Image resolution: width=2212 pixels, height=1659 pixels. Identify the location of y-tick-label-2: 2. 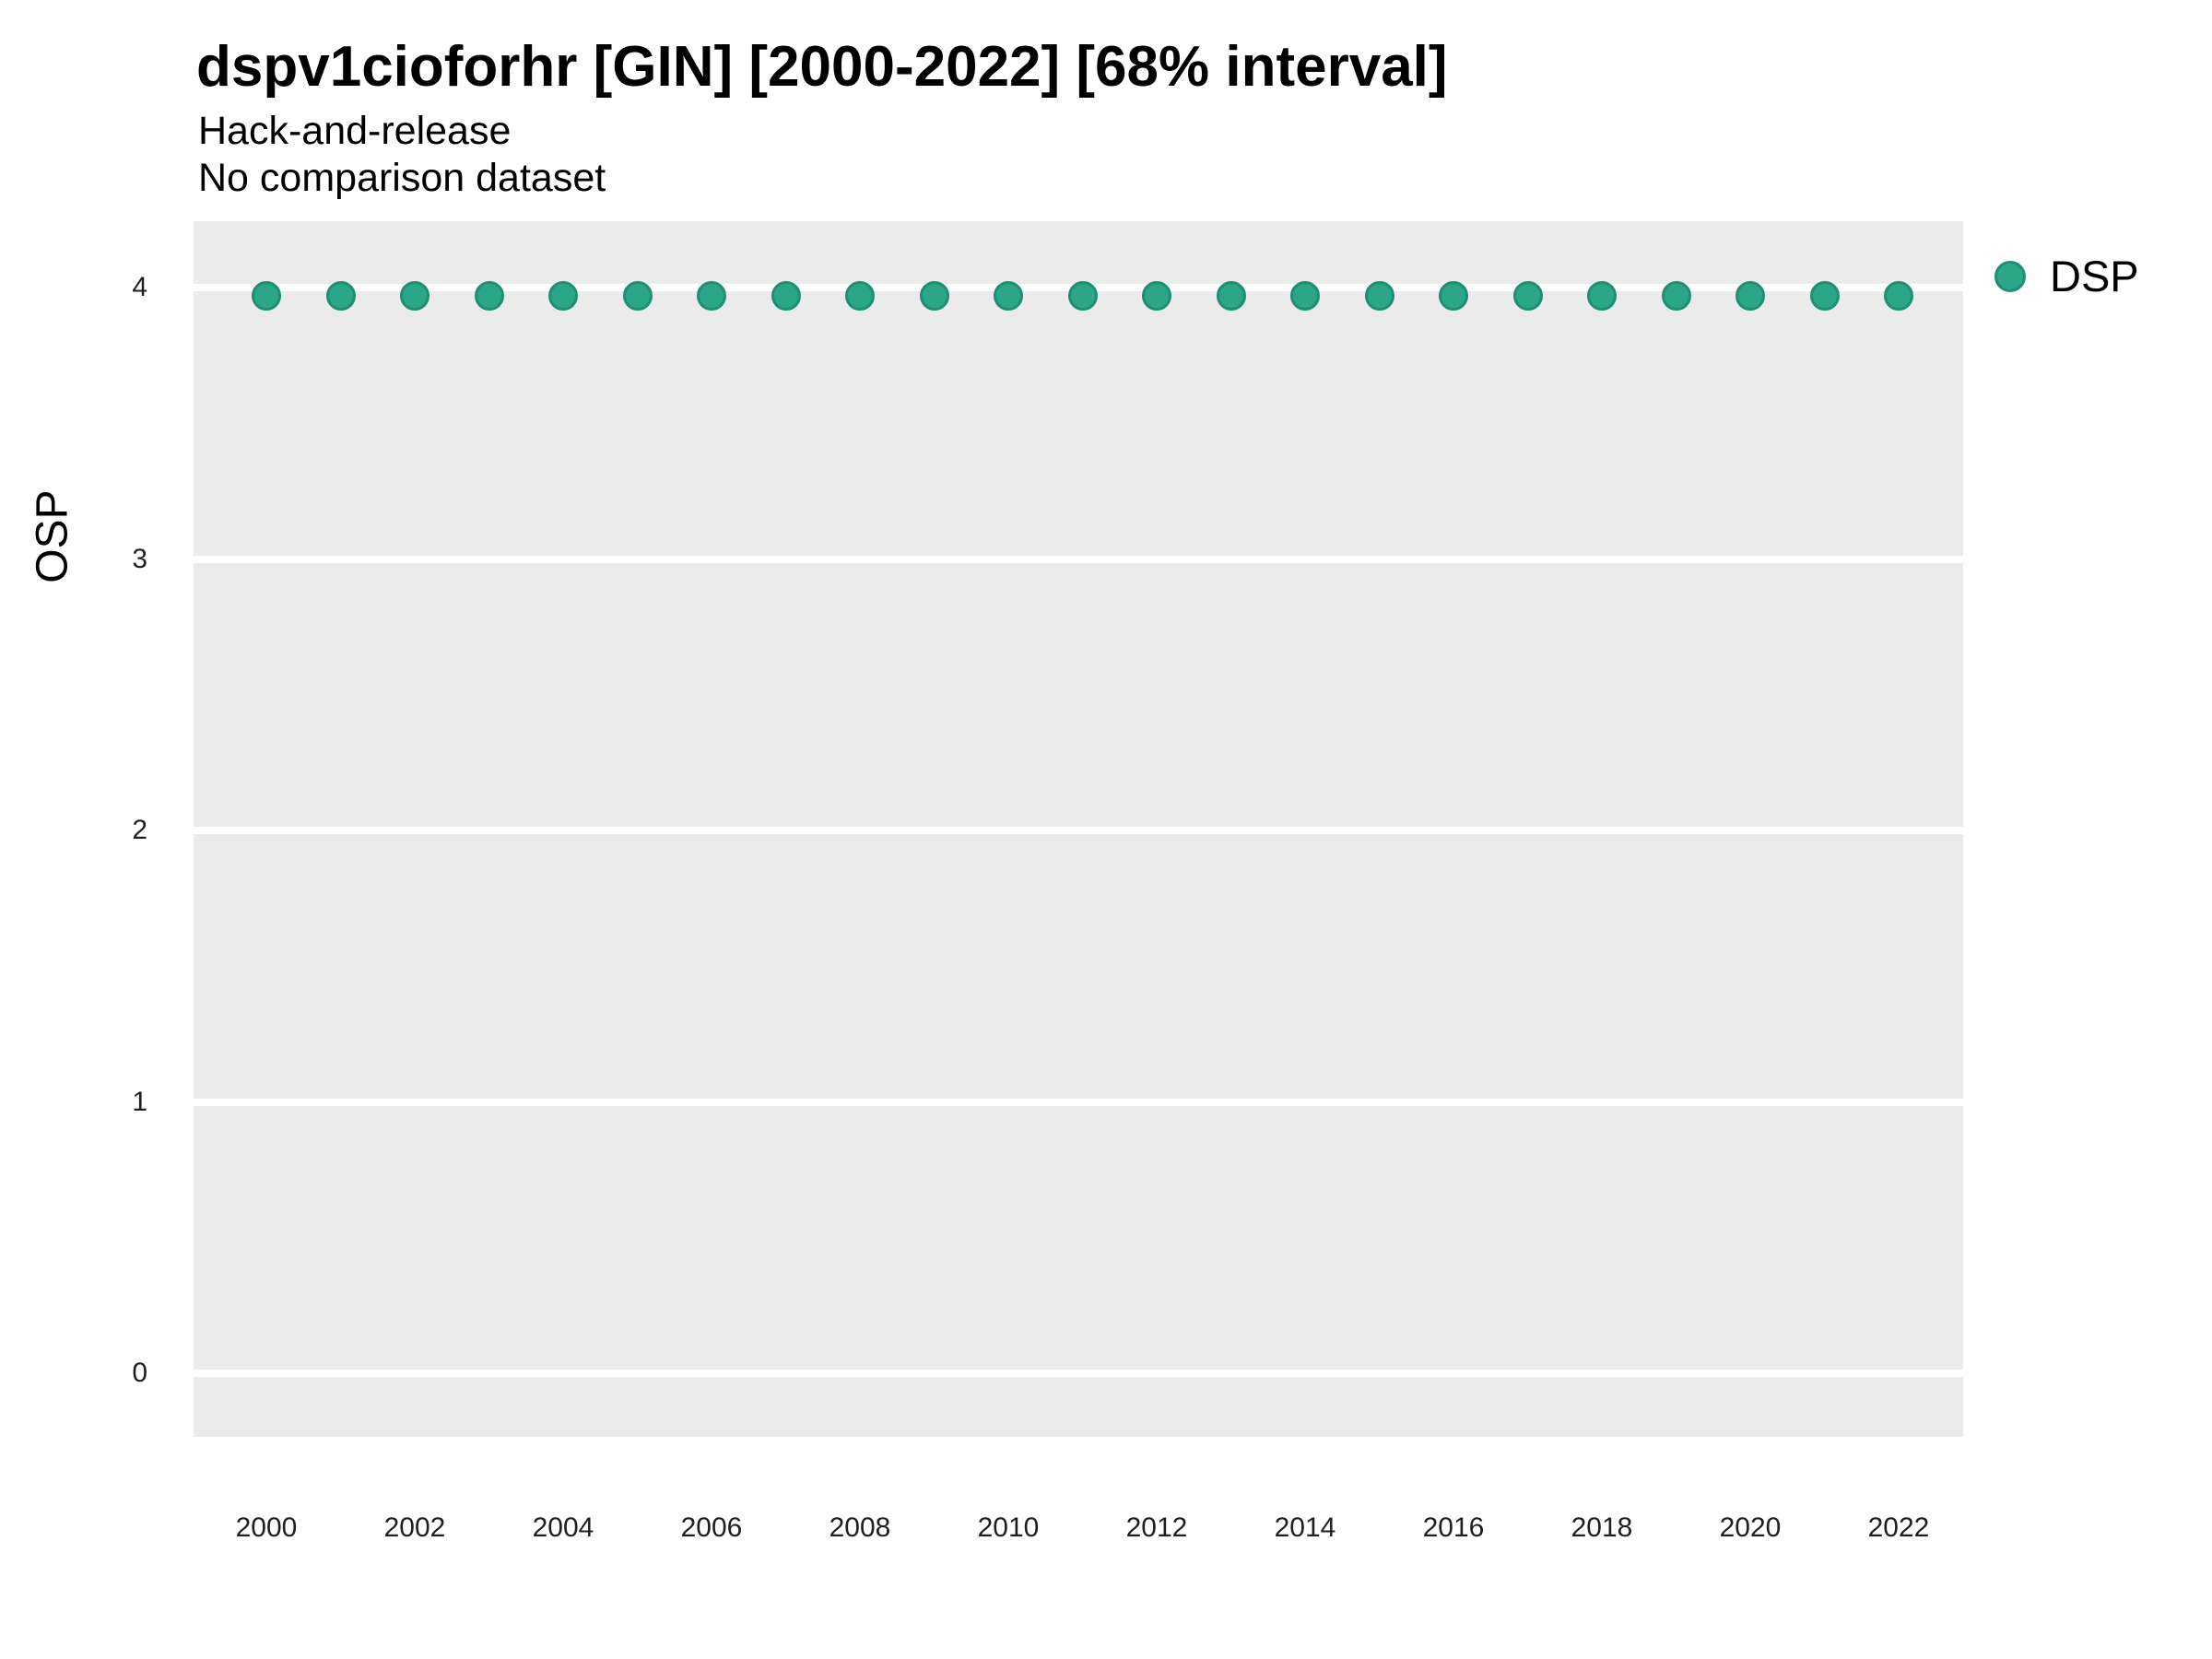
(139, 830).